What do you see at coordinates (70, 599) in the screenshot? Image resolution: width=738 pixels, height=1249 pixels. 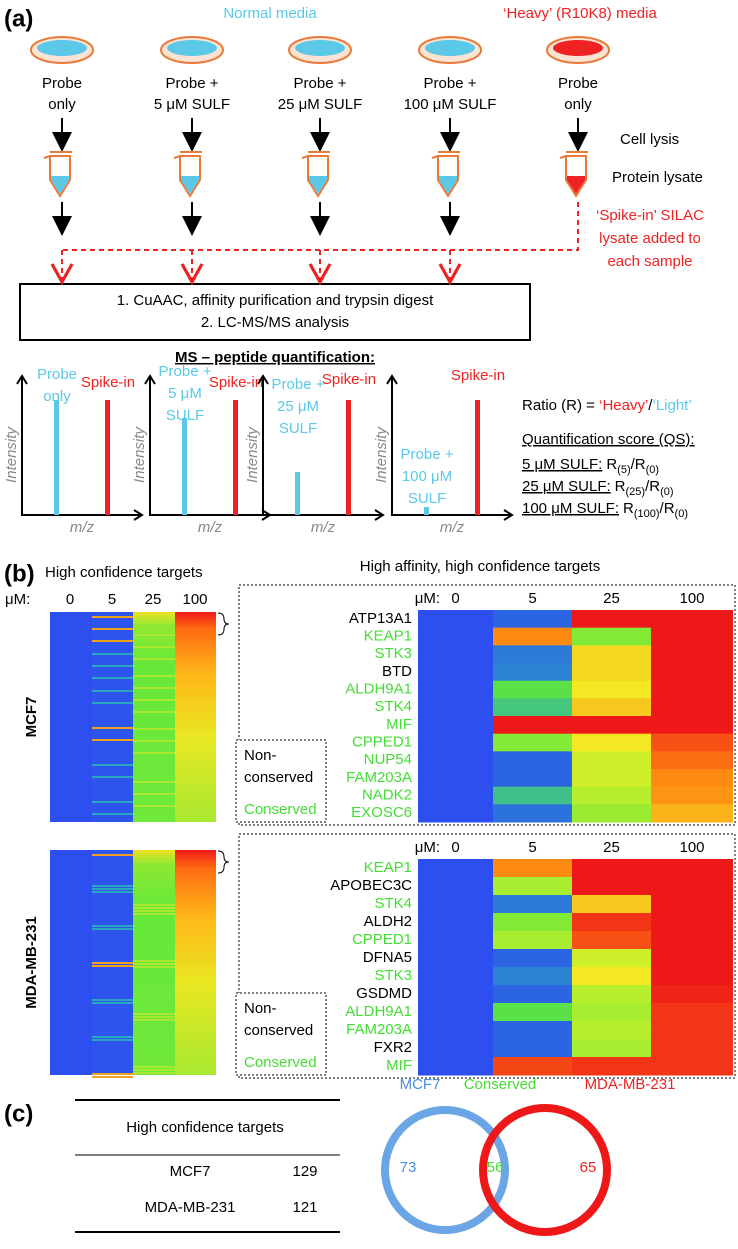 I see `overview-conc: 0` at bounding box center [70, 599].